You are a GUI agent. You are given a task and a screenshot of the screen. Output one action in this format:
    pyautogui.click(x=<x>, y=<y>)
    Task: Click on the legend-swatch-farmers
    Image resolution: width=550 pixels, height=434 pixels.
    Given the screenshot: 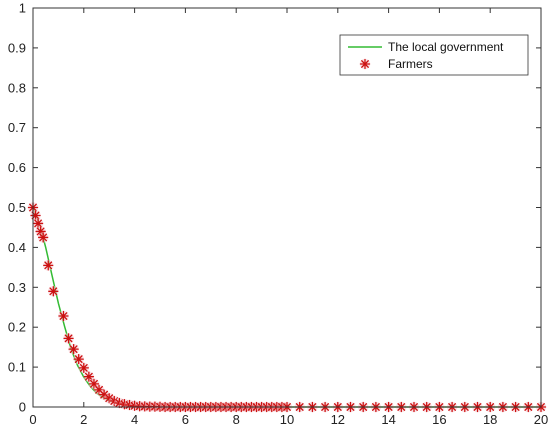 What is the action you would take?
    pyautogui.click(x=365, y=64)
    